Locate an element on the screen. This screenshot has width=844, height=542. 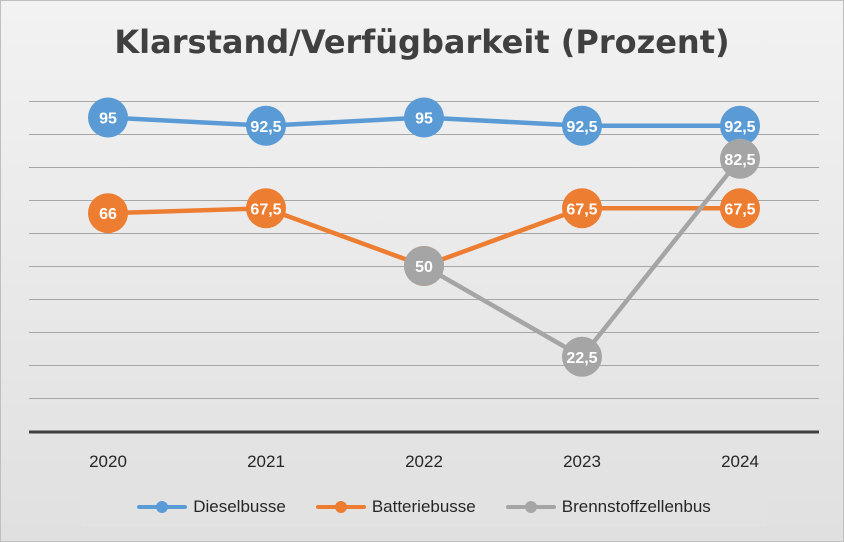
data-label: 22,5 is located at coordinates (581, 358).